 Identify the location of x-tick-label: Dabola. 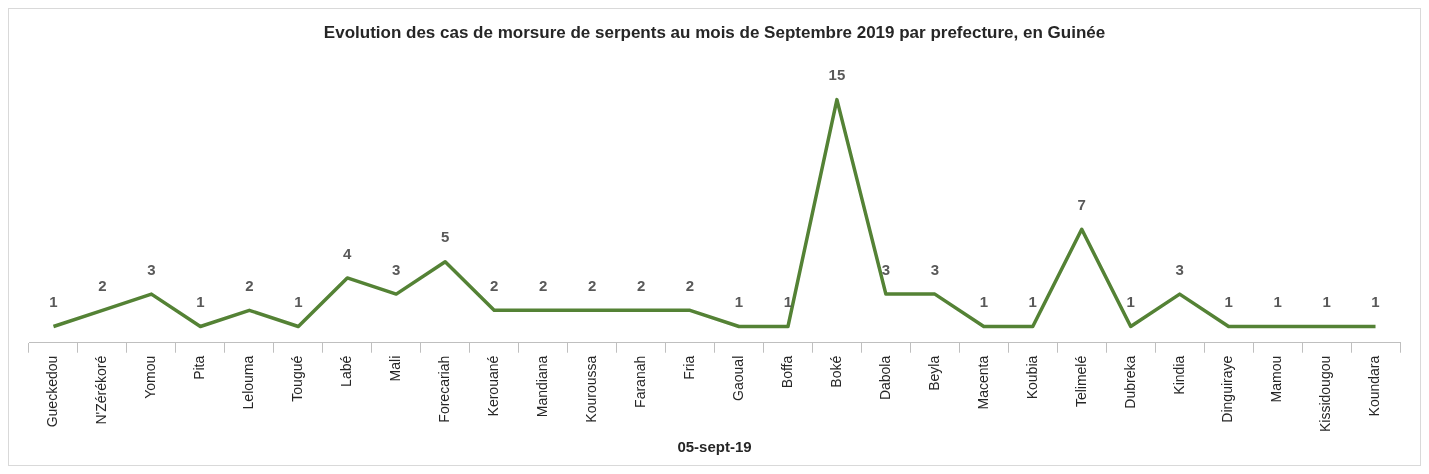
(884, 378).